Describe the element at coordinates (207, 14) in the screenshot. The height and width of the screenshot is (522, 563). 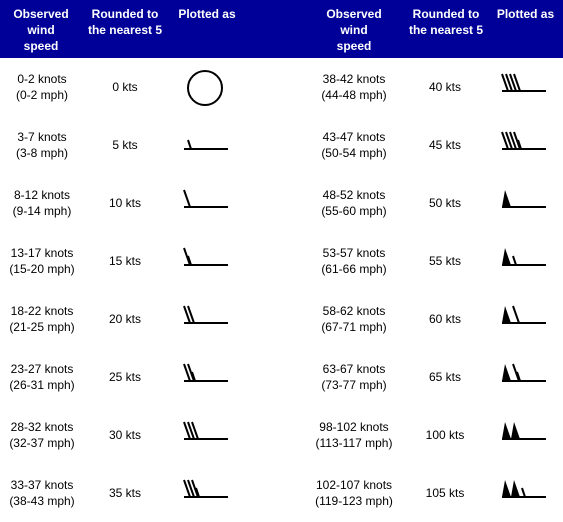
I see `header-plotted-left: Plotted as` at that location.